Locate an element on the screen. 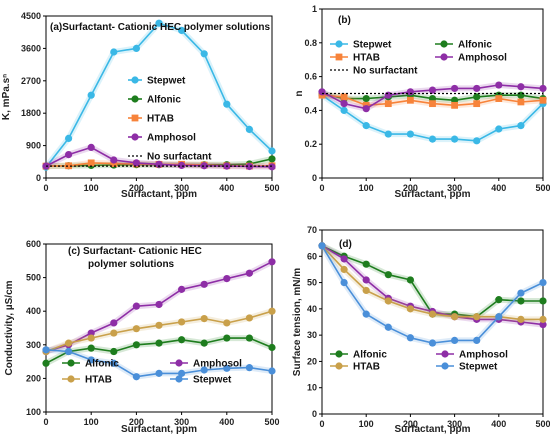  x-tick-label: 200 is located at coordinates (136, 422).